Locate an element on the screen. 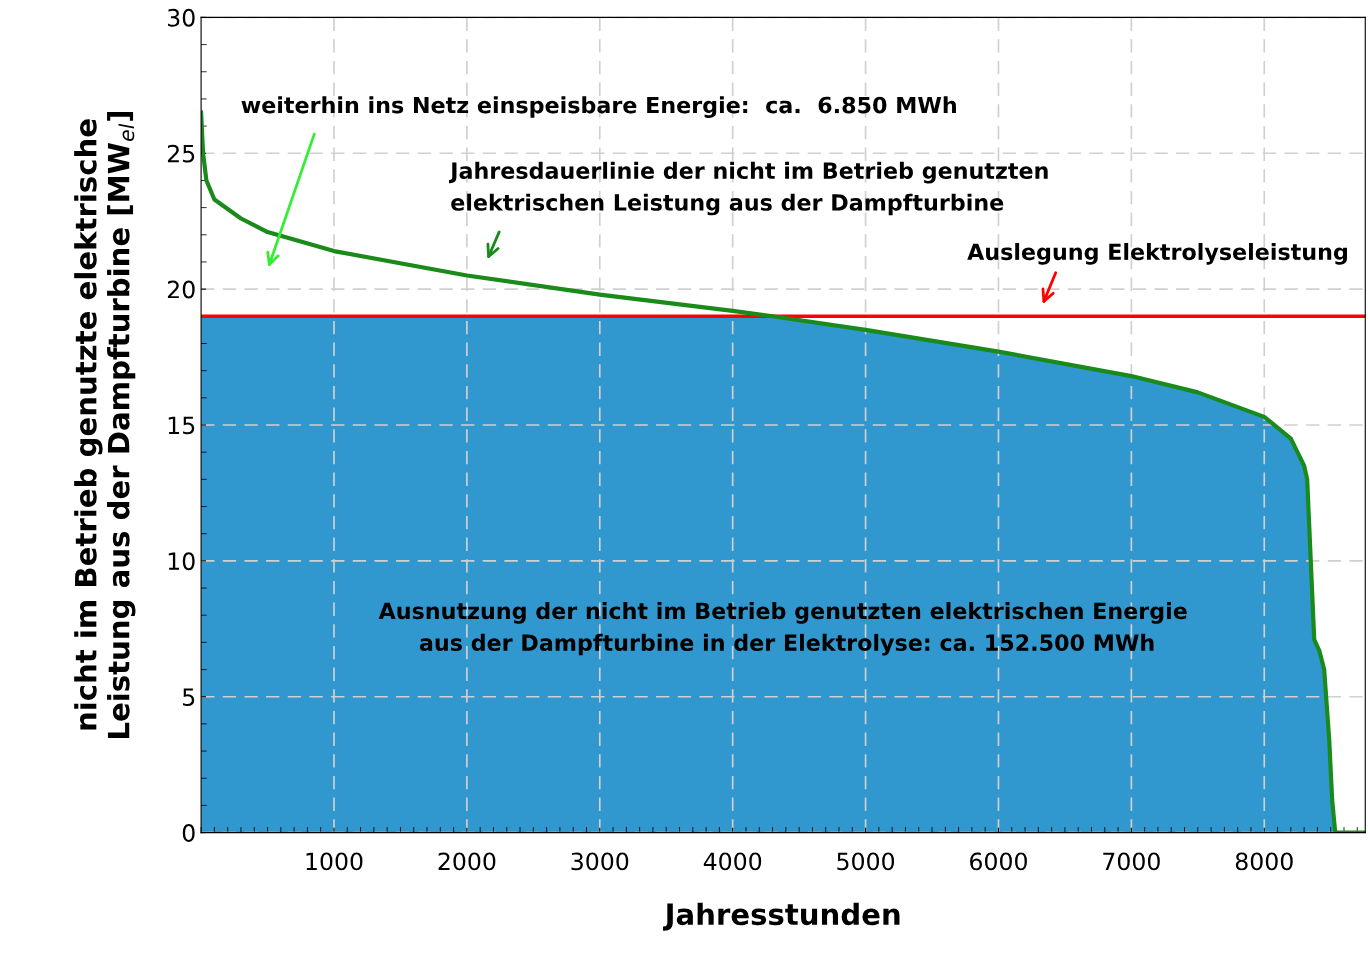  y-tick-label: 30 is located at coordinates (181, 17).